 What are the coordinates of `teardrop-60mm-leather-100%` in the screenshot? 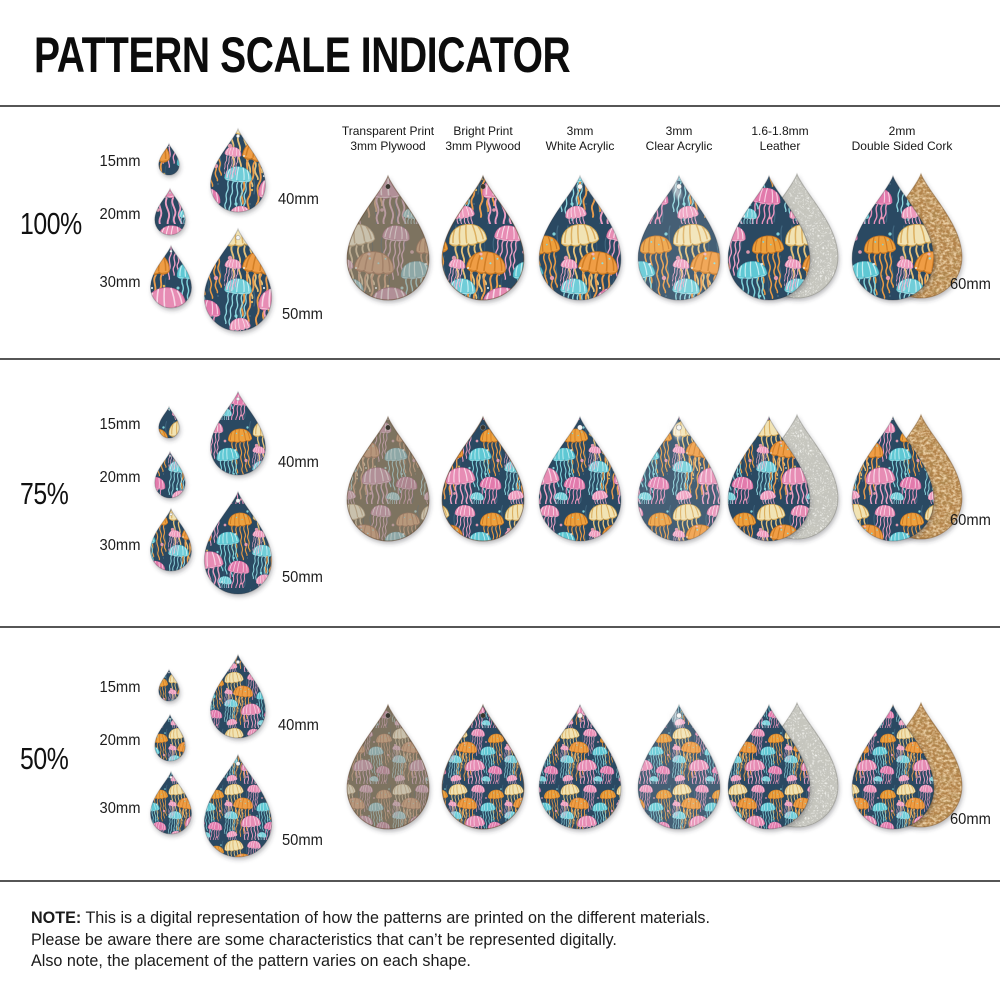 It's located at (769, 237).